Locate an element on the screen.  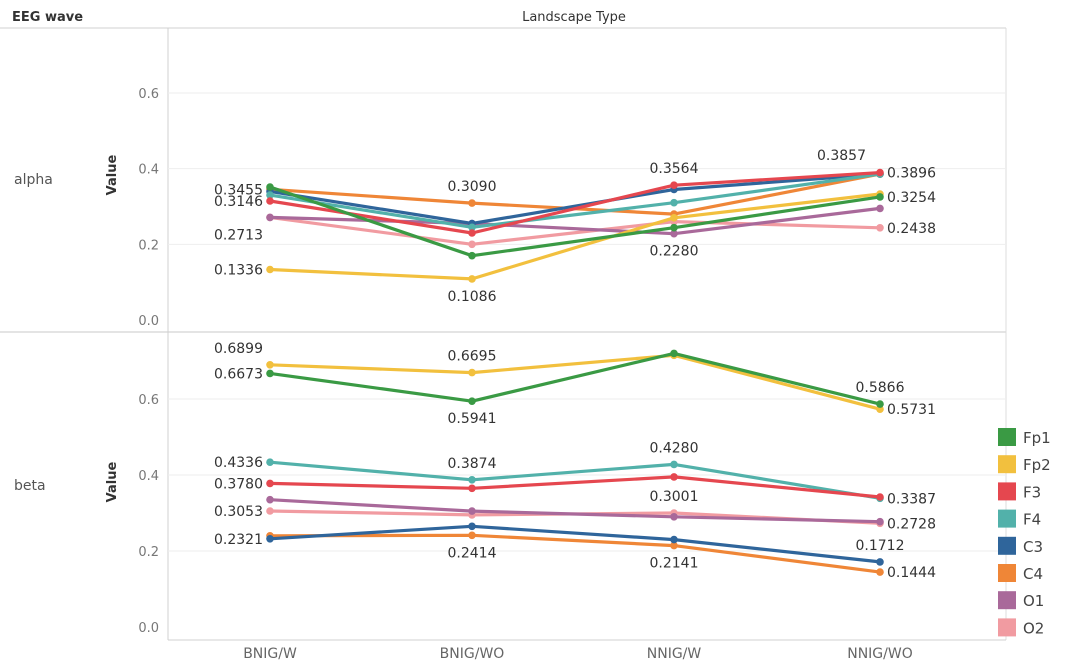
data-label: 0.4336 is located at coordinates (238, 463).